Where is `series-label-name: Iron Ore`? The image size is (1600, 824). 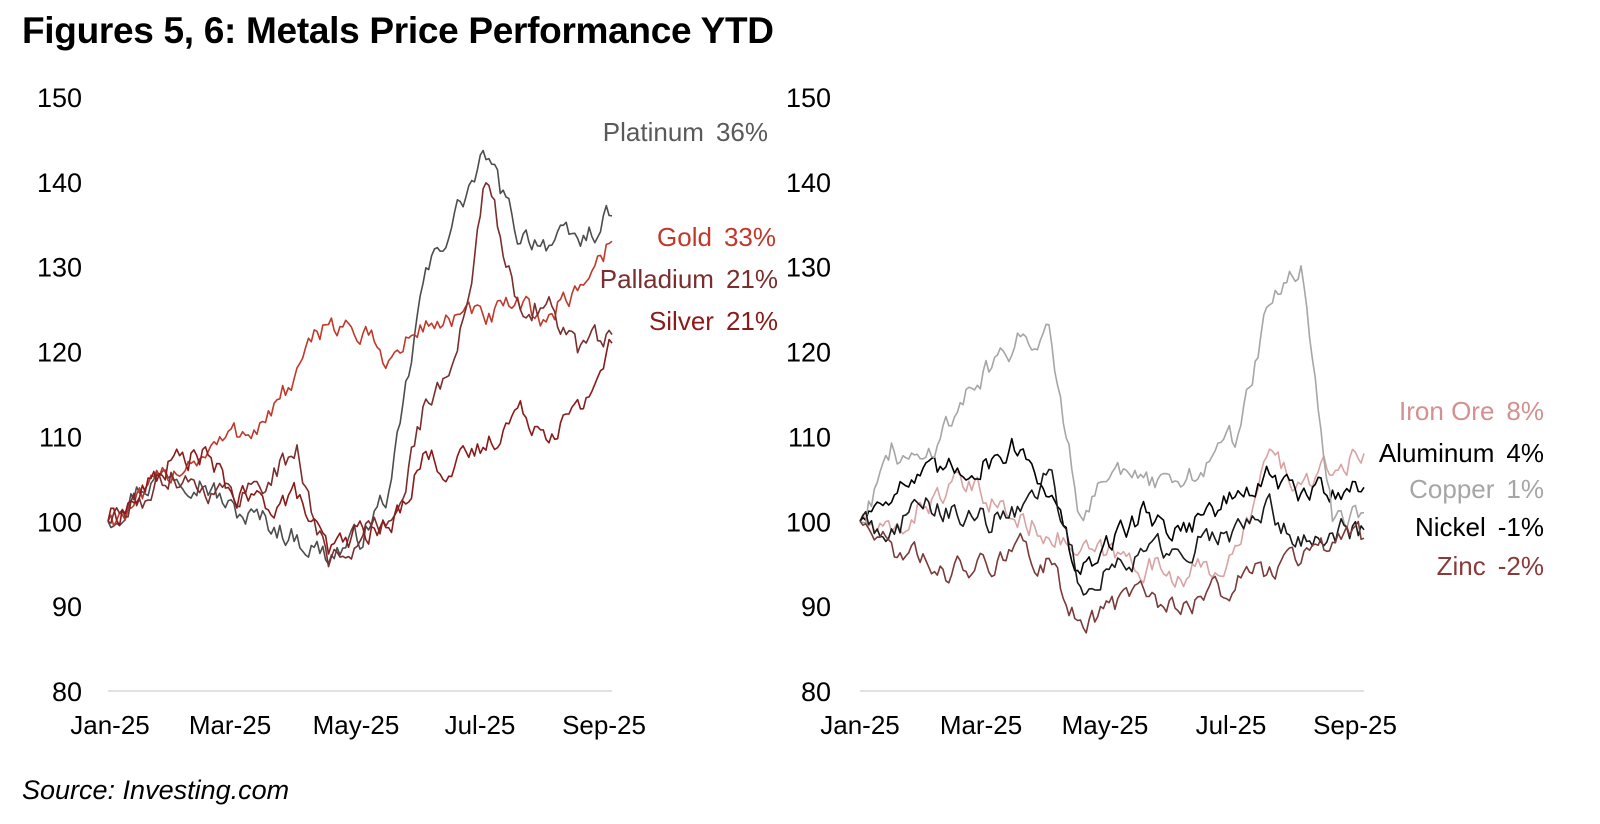 series-label-name: Iron Ore is located at coordinates (1446, 411).